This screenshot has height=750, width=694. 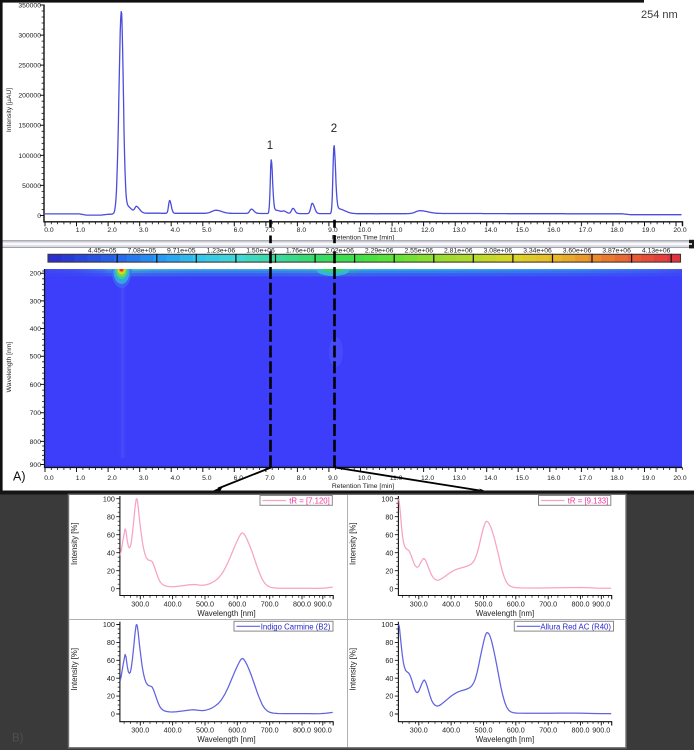 What do you see at coordinates (300, 250) in the screenshot?
I see `svg-text: 1.76e+06` at bounding box center [300, 250].